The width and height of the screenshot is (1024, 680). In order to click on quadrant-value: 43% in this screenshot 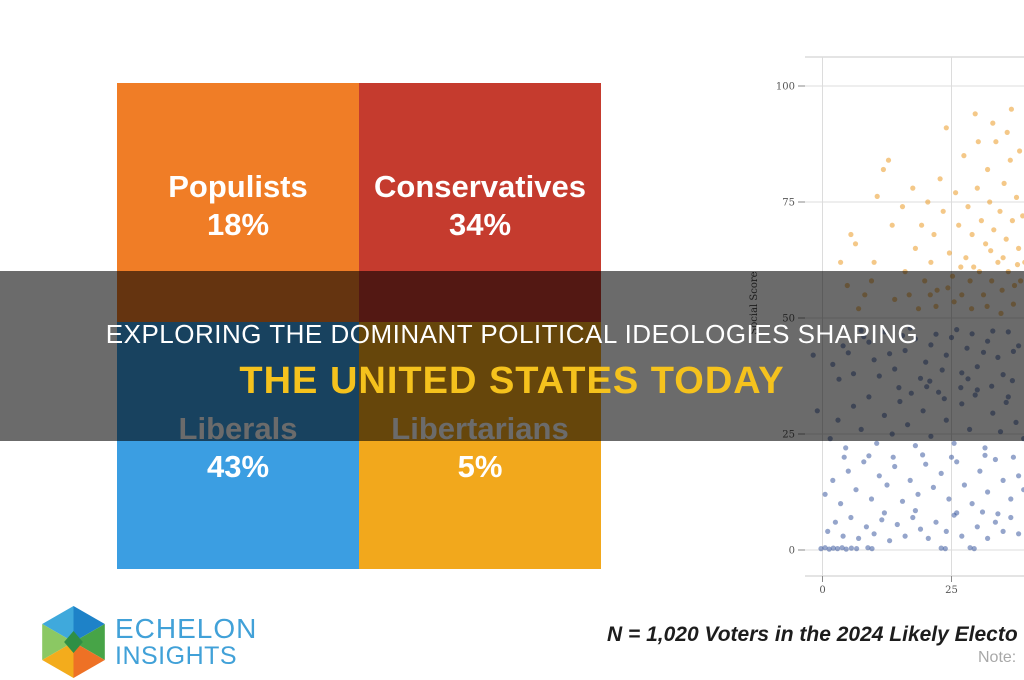, I will do `click(238, 466)`.